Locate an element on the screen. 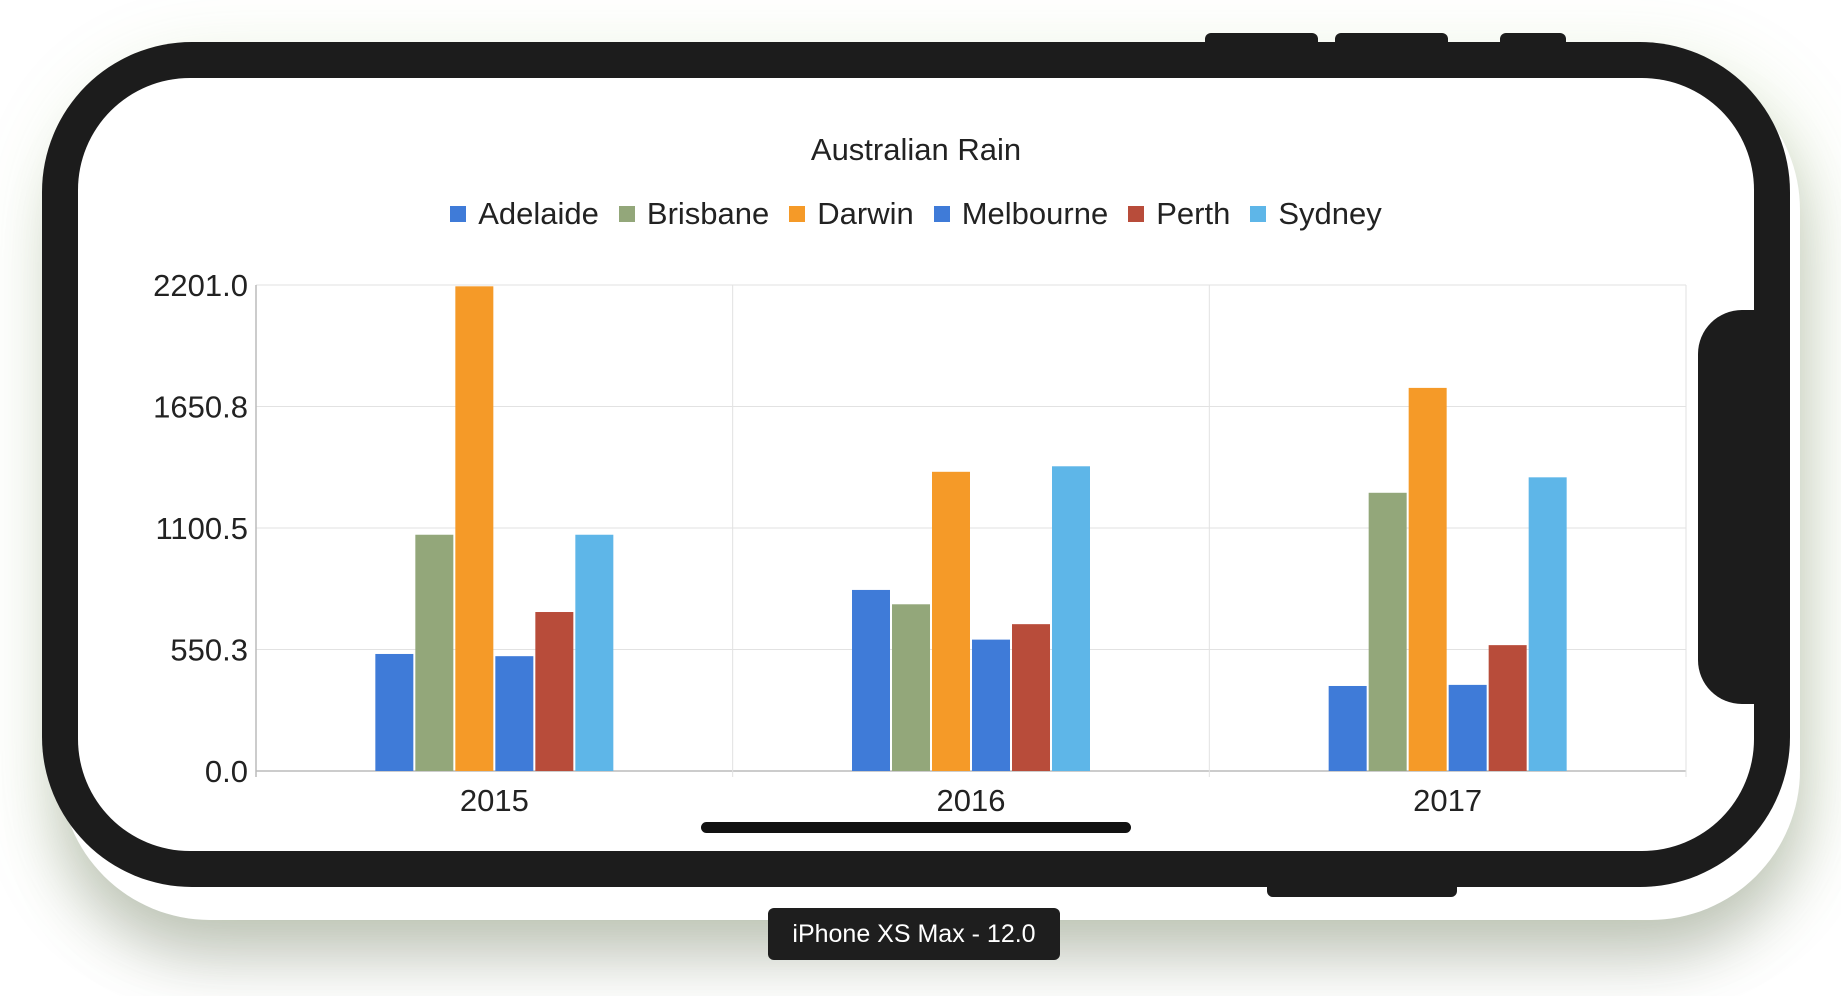 The height and width of the screenshot is (996, 1841). legend-item-adelaide: Adelaide is located at coordinates (524, 214).